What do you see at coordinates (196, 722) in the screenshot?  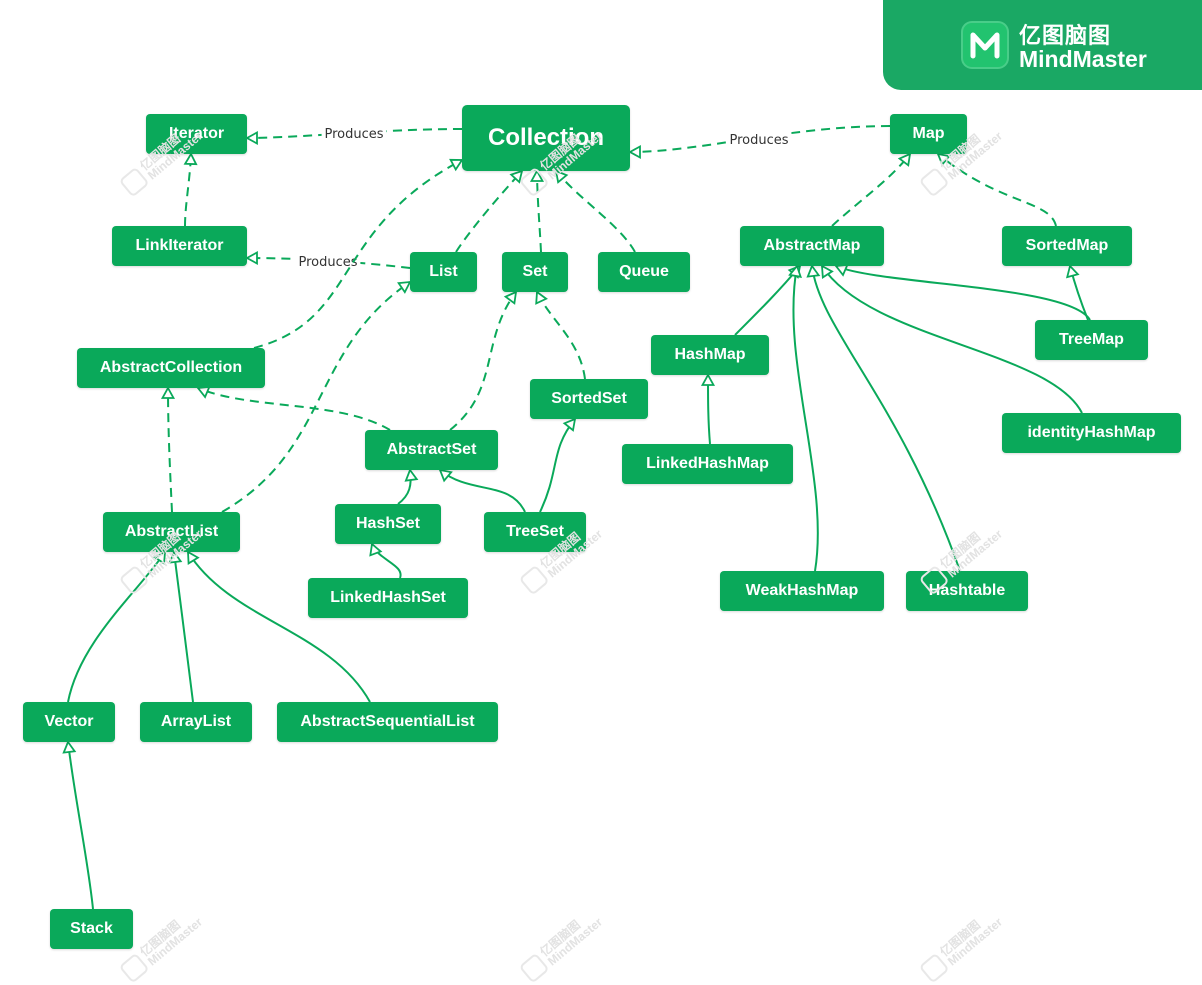 I see `node-arraylist: ArrayList` at bounding box center [196, 722].